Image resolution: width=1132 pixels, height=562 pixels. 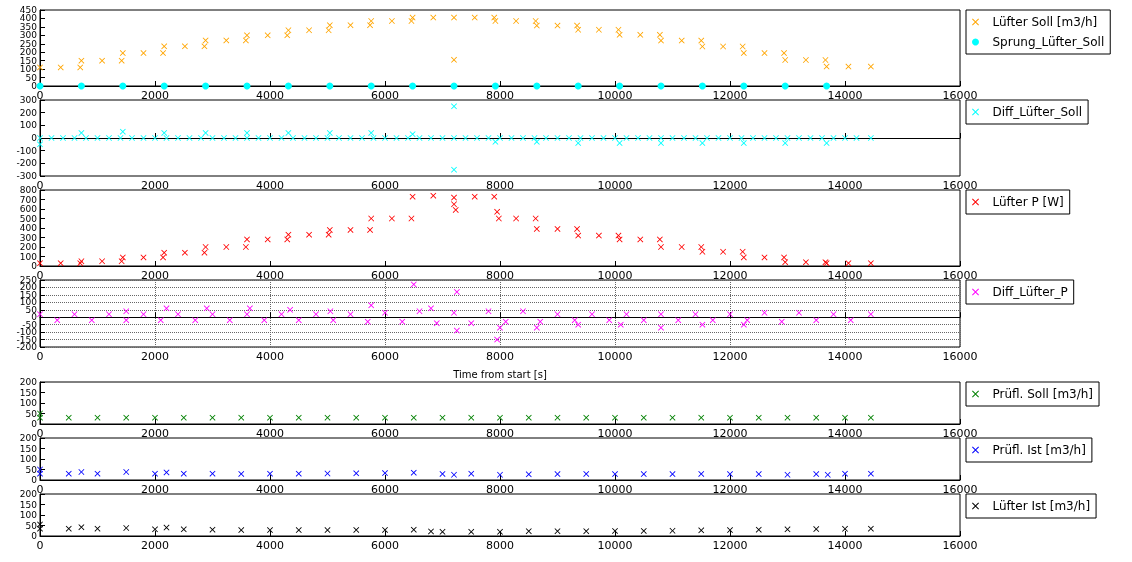 What do you see at coordinates (1045, 22) in the screenshot?
I see `legend-label: Lüfter Soll [m3/h]` at bounding box center [1045, 22].